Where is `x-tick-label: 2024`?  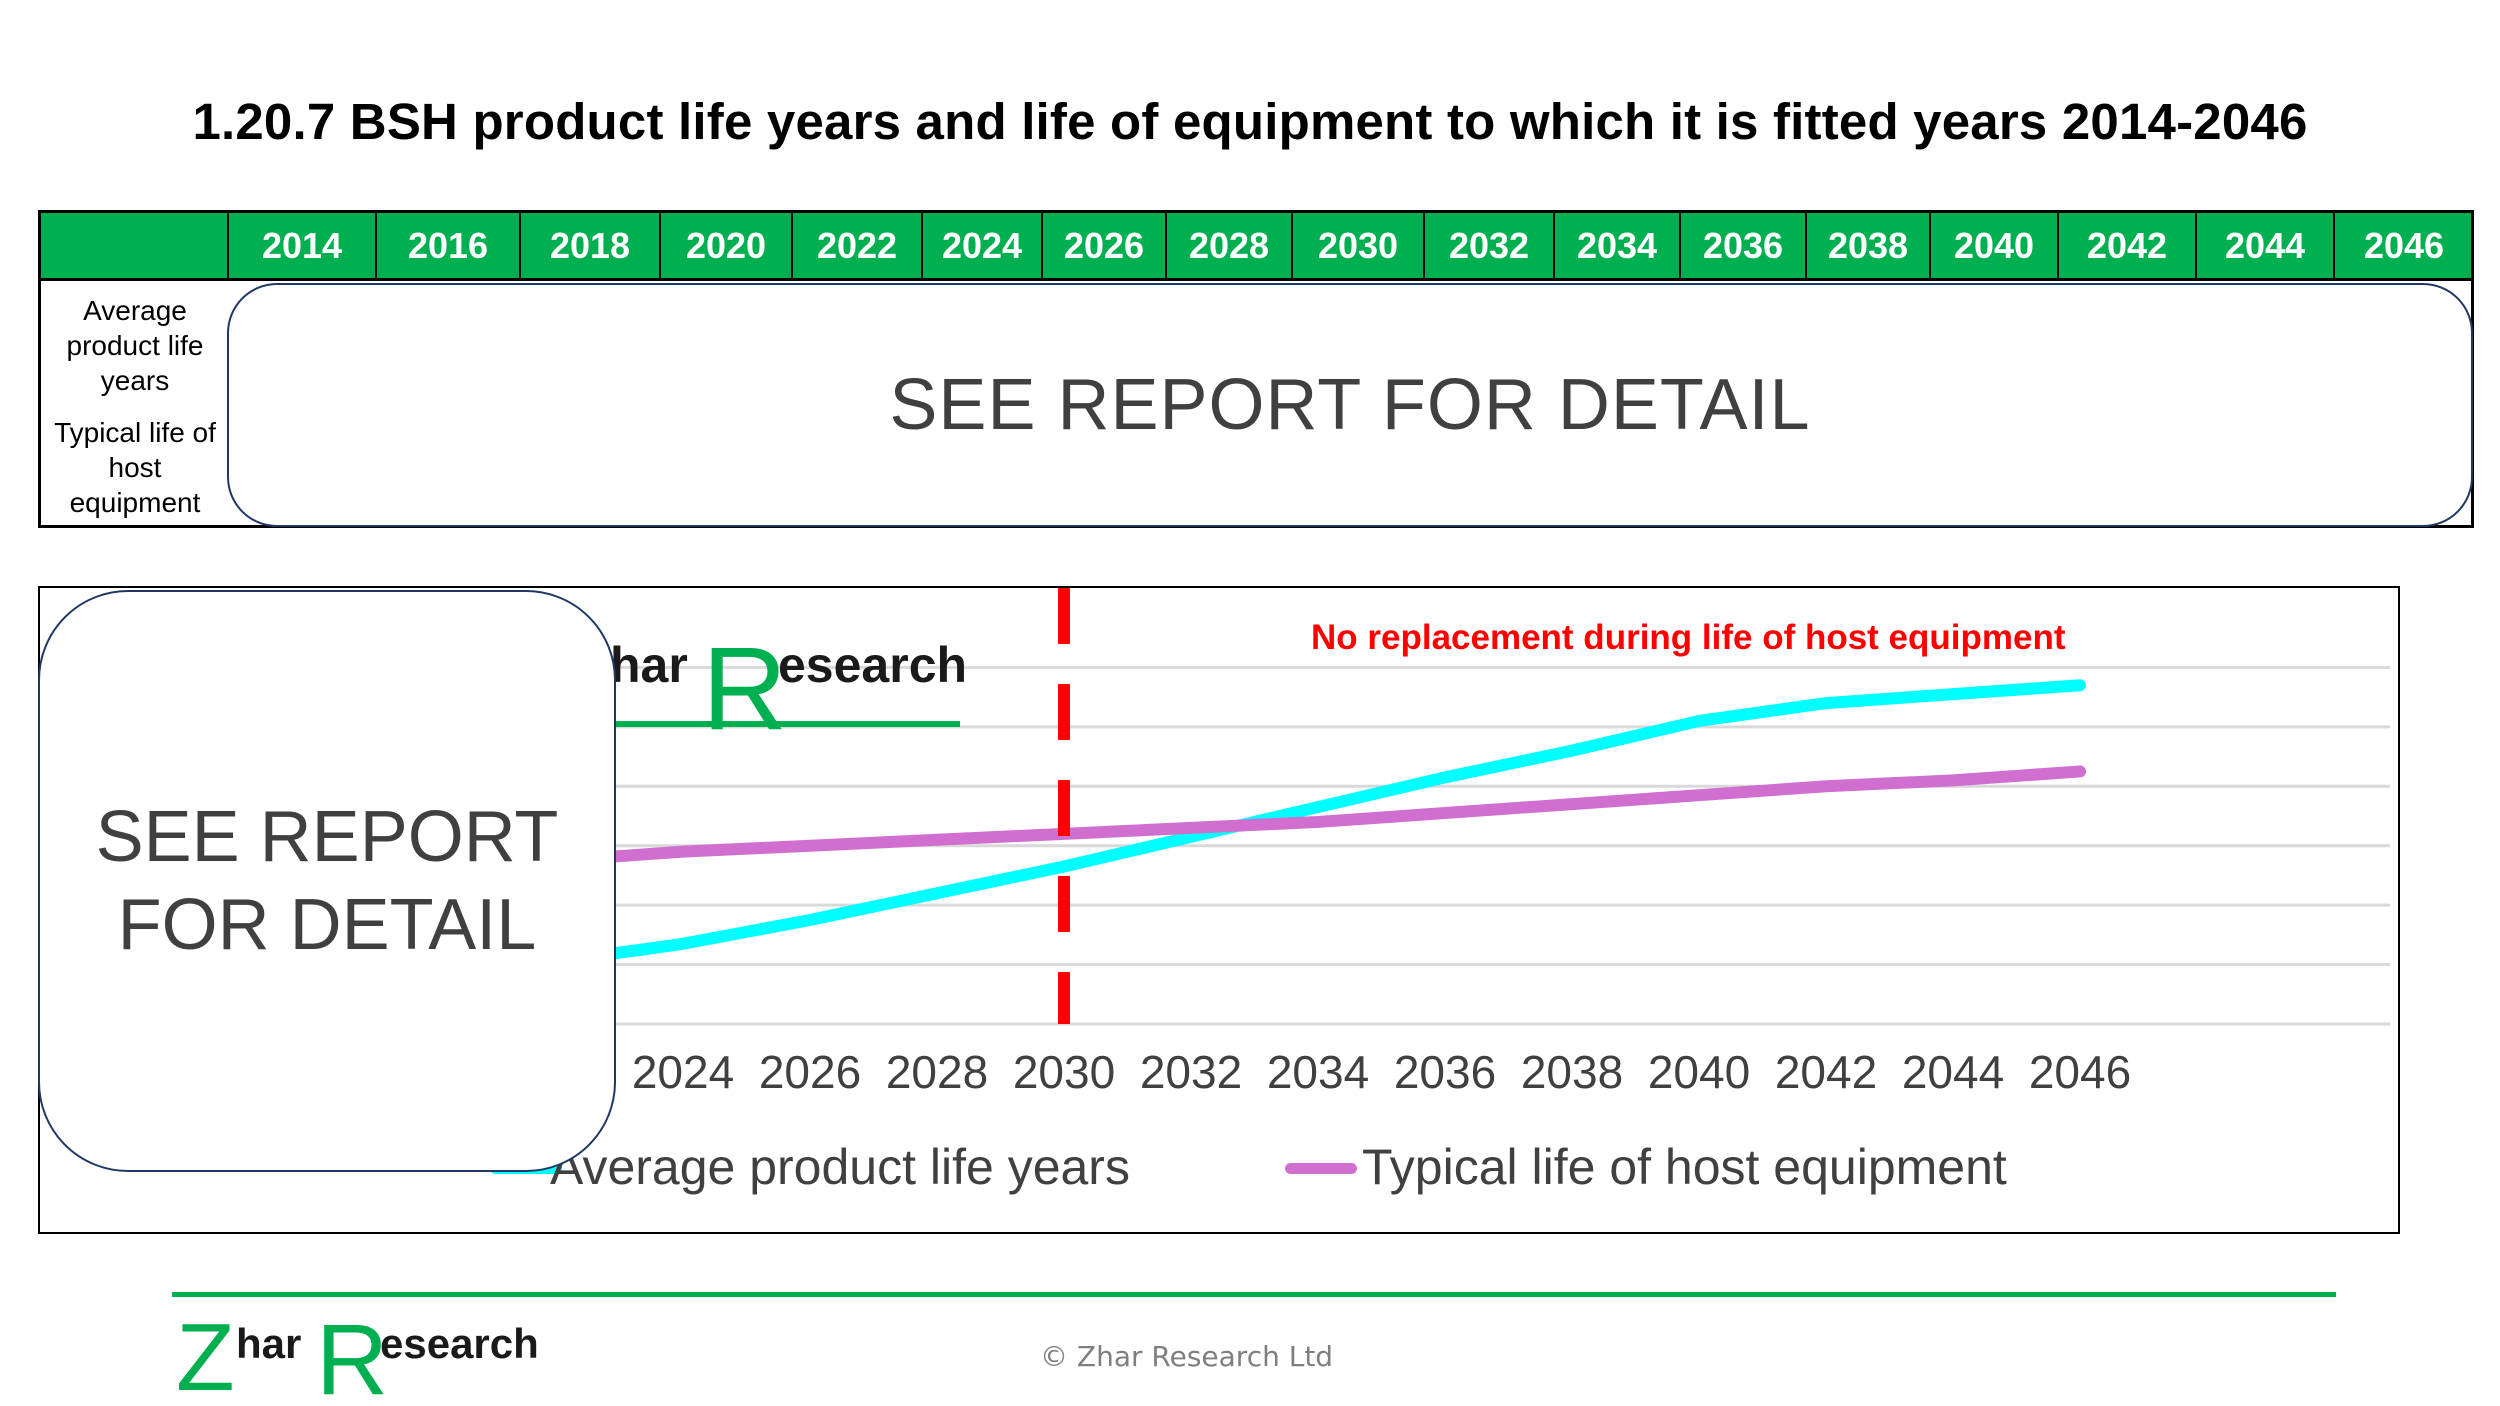 x-tick-label: 2024 is located at coordinates (683, 1072).